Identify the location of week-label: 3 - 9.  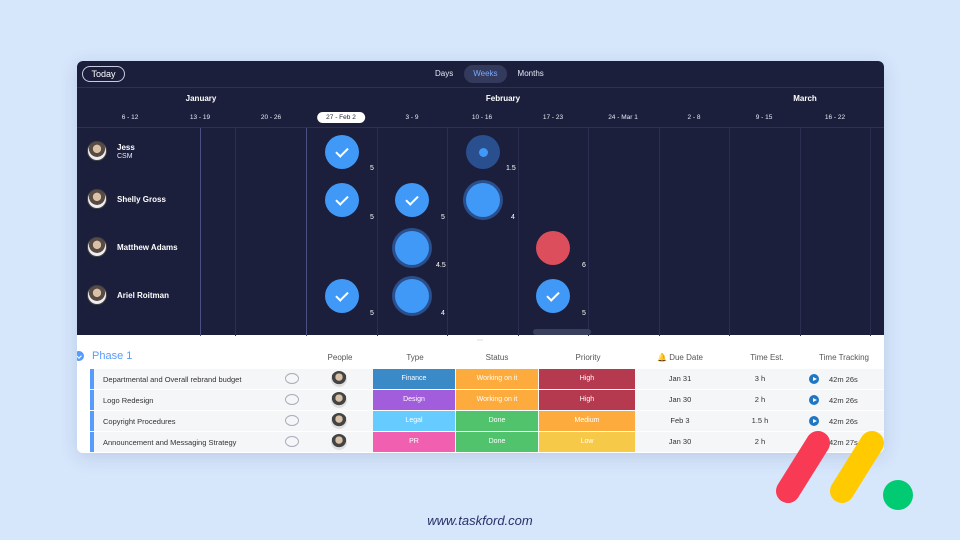
(412, 117).